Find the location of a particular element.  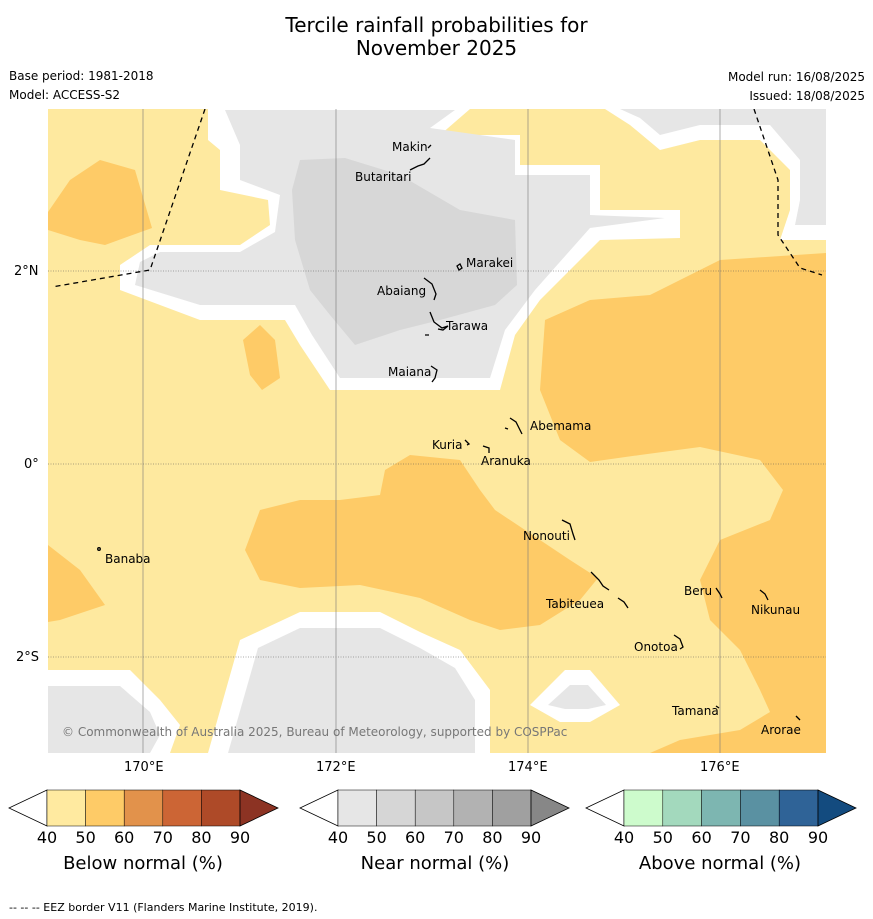

region-near-40-50-se is located at coordinates (577, 697).